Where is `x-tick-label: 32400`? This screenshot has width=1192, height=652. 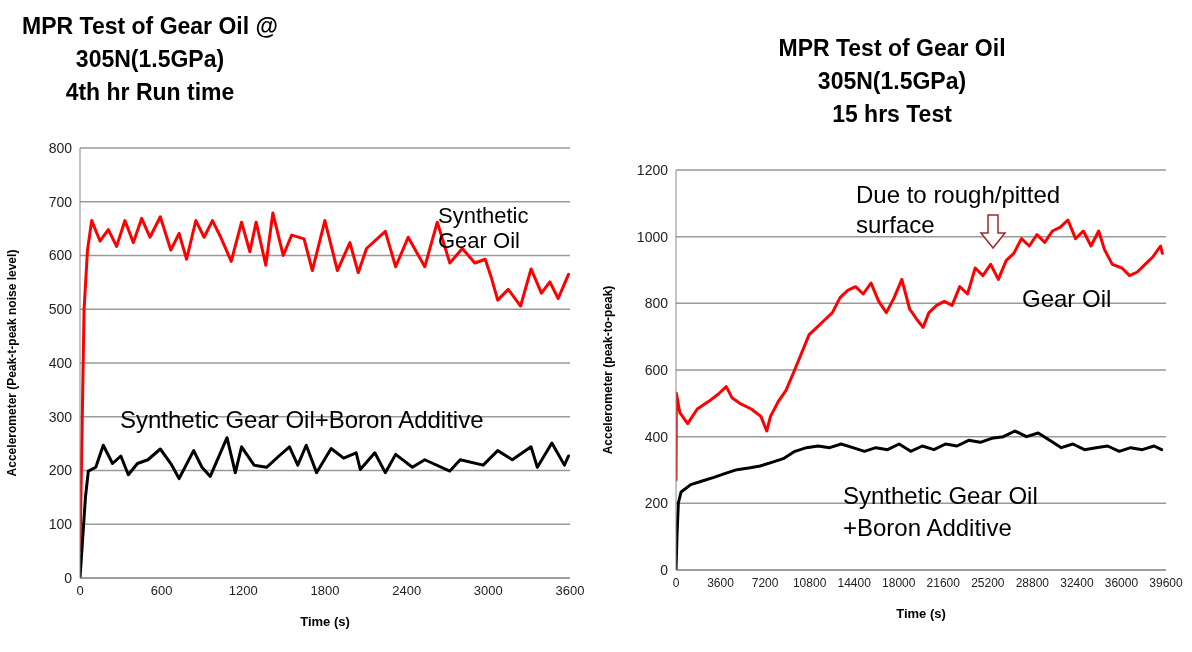 x-tick-label: 32400 is located at coordinates (1077, 582).